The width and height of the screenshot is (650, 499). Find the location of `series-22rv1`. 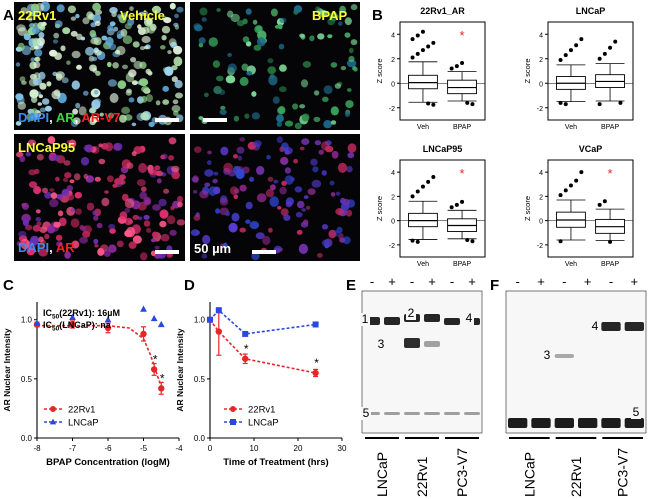

series-22rv1 is located at coordinates (262, 342).